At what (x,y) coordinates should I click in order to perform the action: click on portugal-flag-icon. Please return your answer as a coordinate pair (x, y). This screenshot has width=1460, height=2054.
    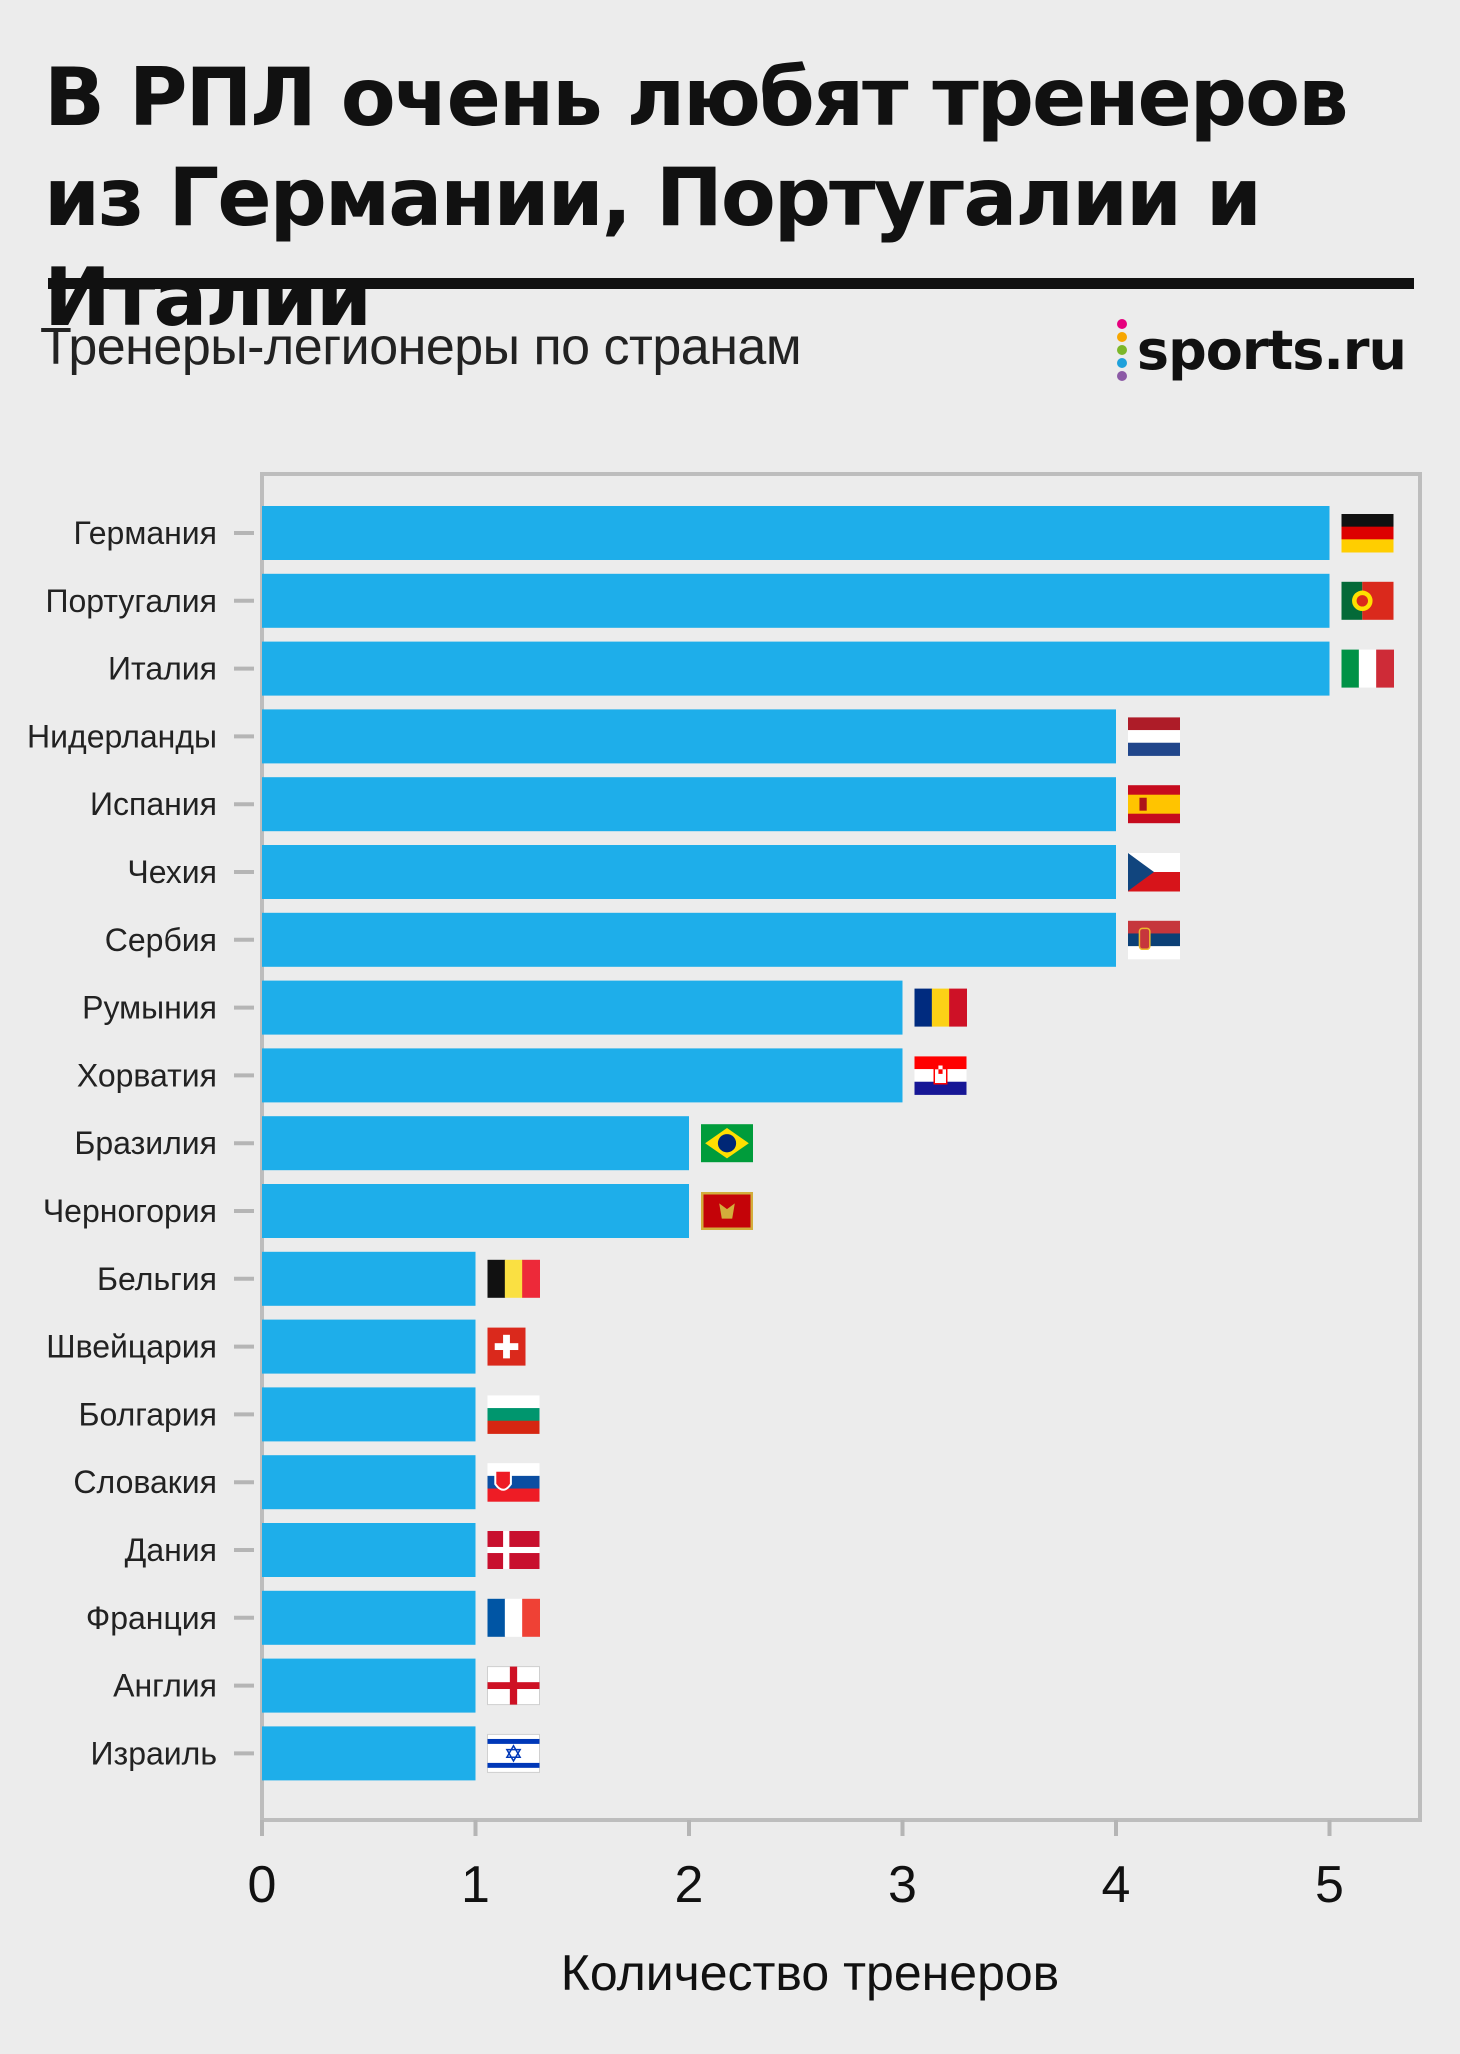
    Looking at the image, I should click on (1367, 600).